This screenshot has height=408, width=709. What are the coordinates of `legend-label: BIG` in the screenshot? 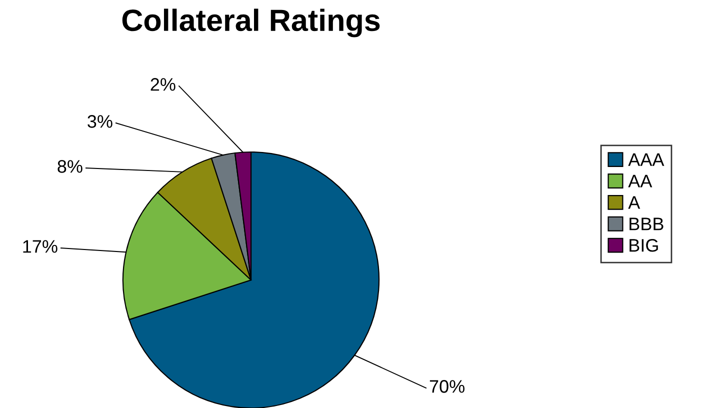 It's located at (644, 245).